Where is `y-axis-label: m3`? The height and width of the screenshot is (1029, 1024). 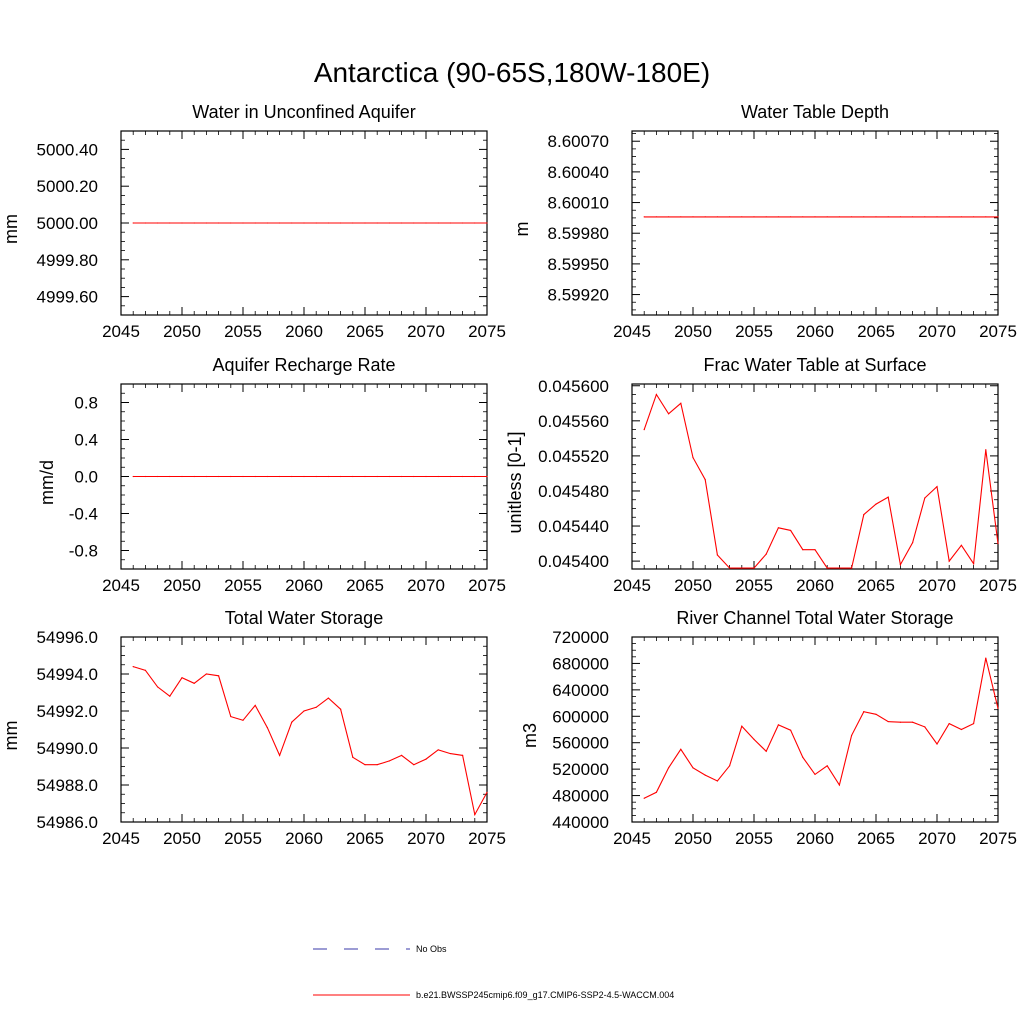 y-axis-label: m3 is located at coordinates (530, 735).